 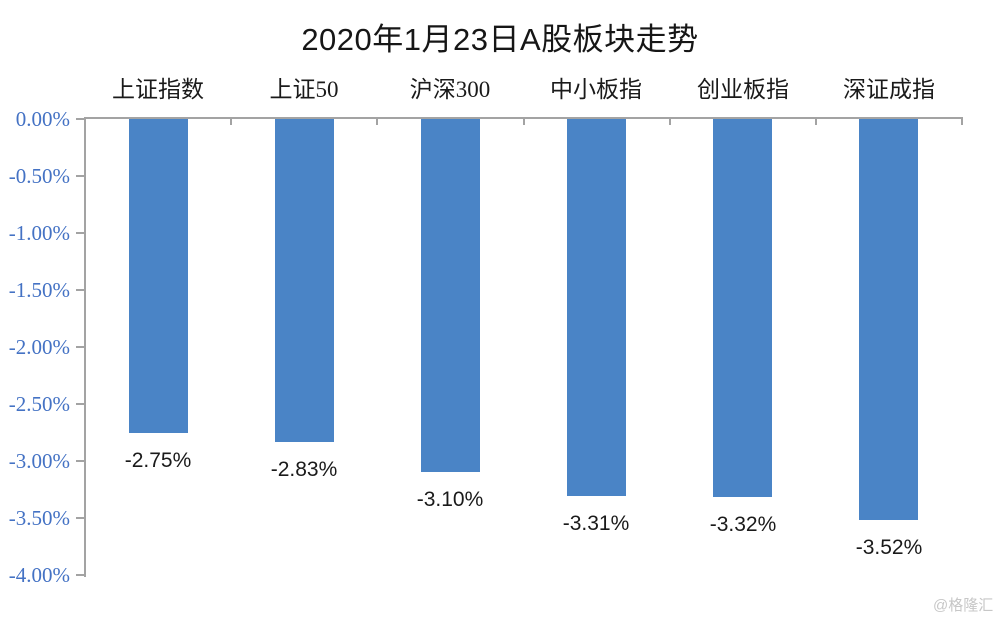 I want to click on y-axis-tick-label: -4.00%, so click(x=39, y=575).